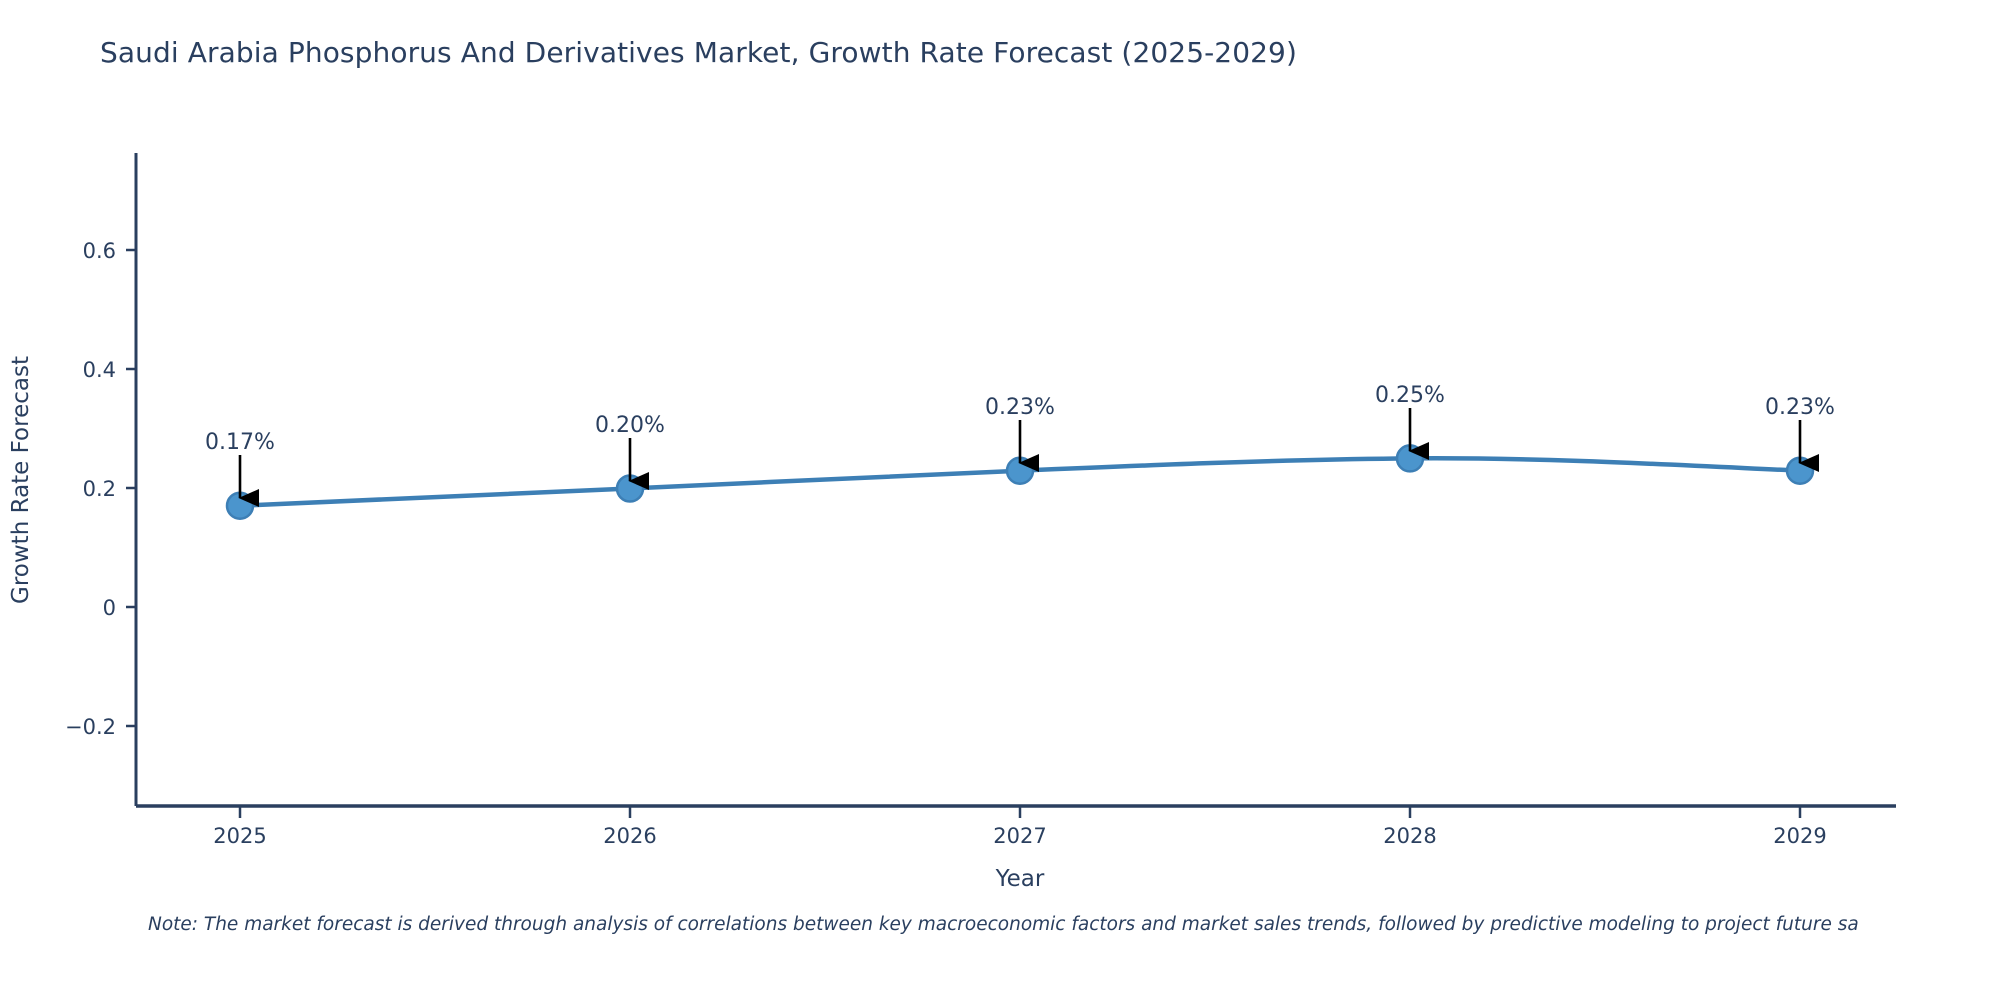 The width and height of the screenshot is (2000, 1000). I want to click on y-tick-label-1: 0.4, so click(99, 370).